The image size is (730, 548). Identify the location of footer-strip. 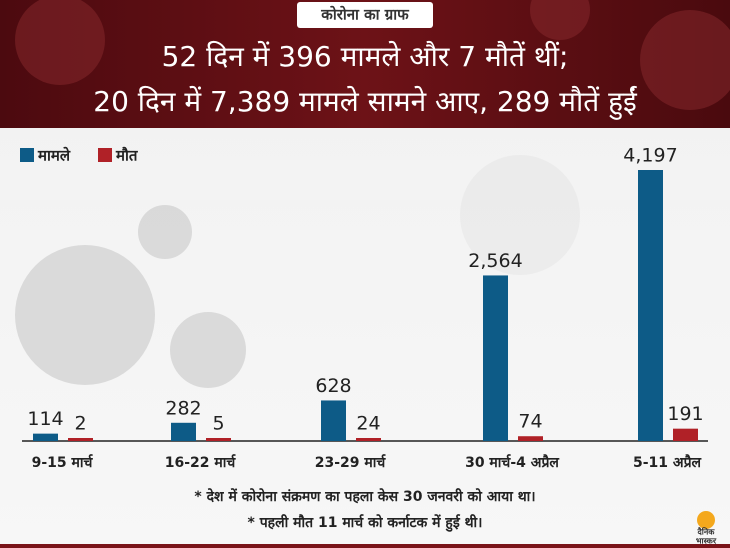
(365, 546).